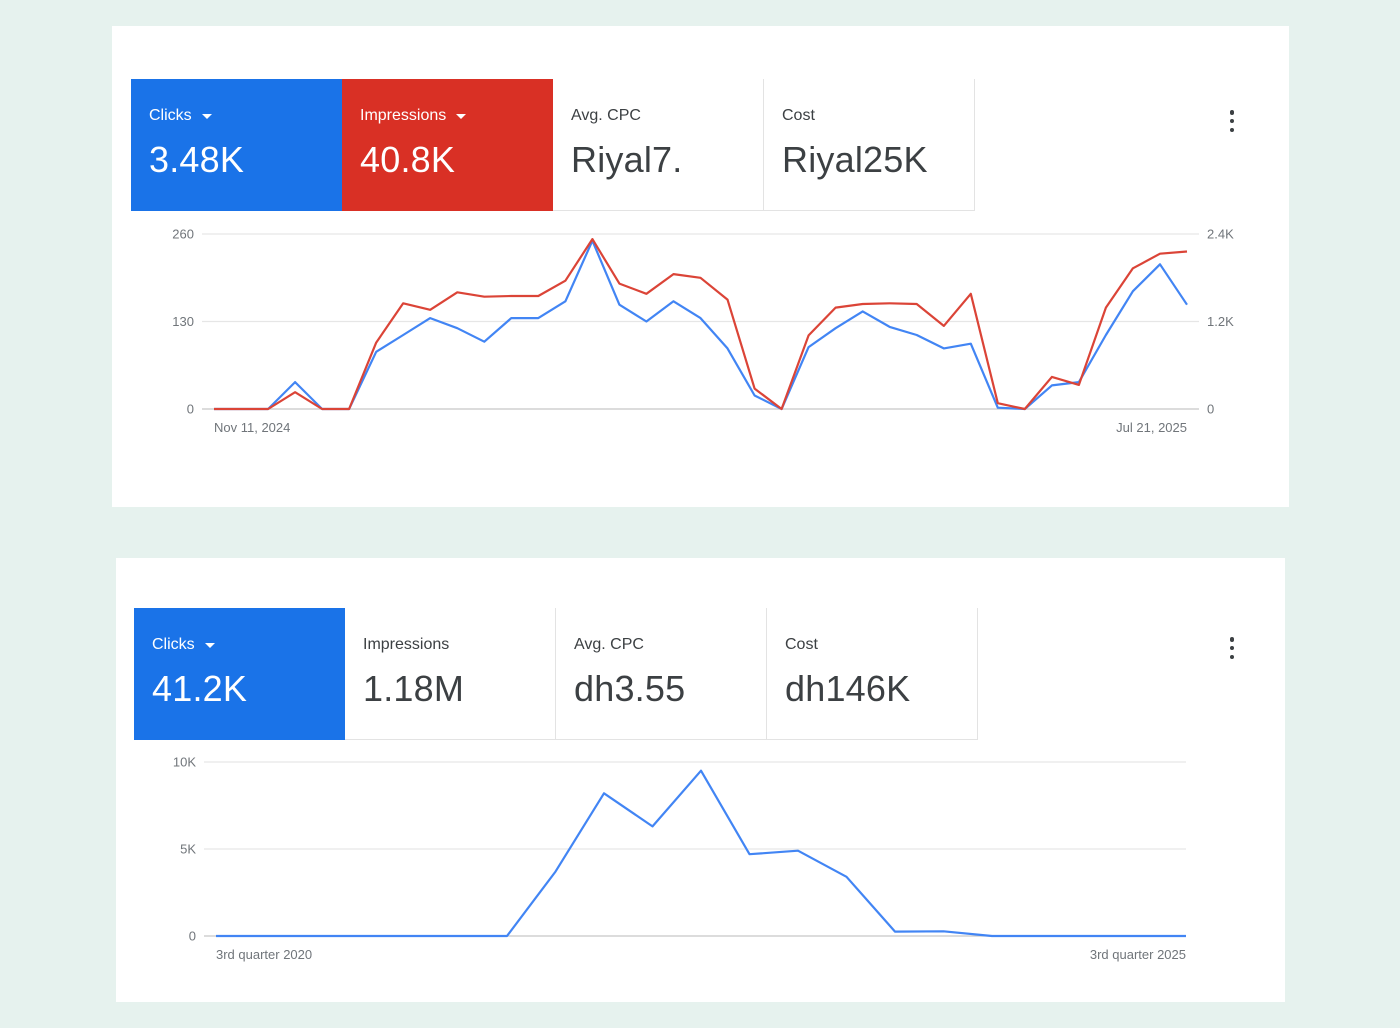  Describe the element at coordinates (183, 234) in the screenshot. I see `y-left-tick-label: 260` at that location.